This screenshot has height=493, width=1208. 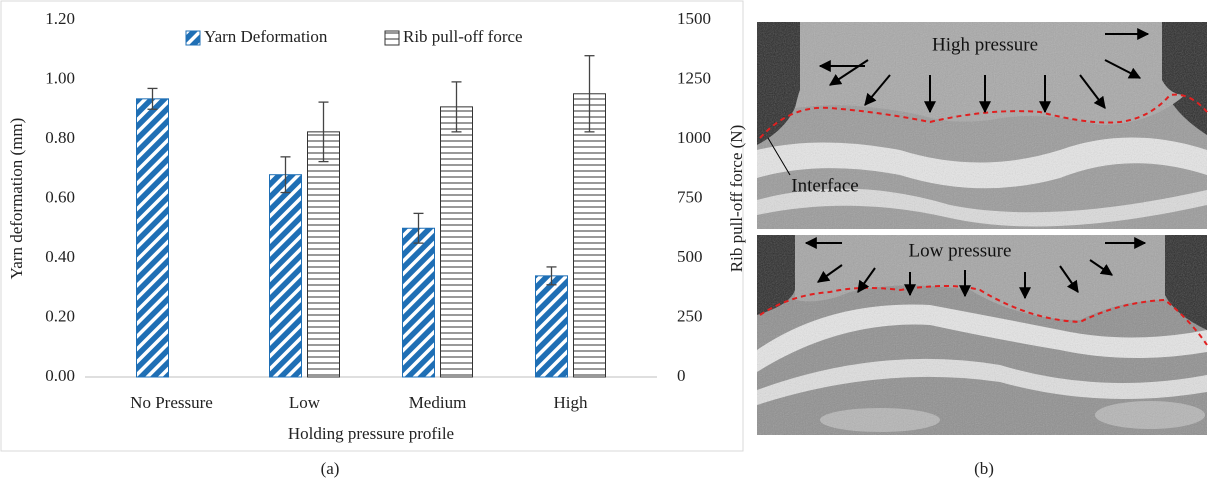 I want to click on micrograph-label: High pressure, so click(x=985, y=44).